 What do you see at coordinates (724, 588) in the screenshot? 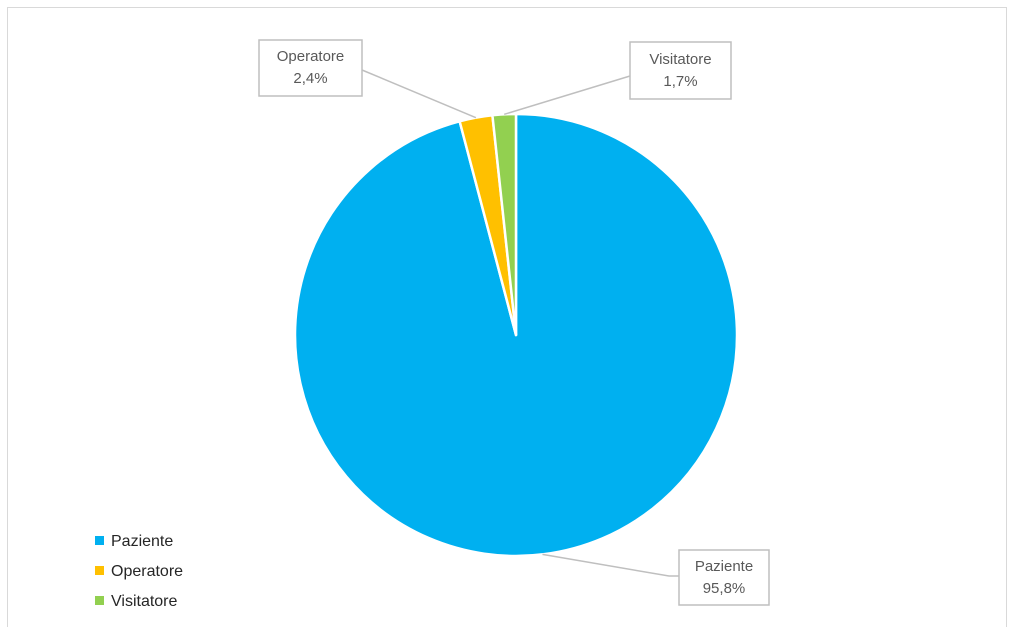
I see `data-label-value: 95,8%` at bounding box center [724, 588].